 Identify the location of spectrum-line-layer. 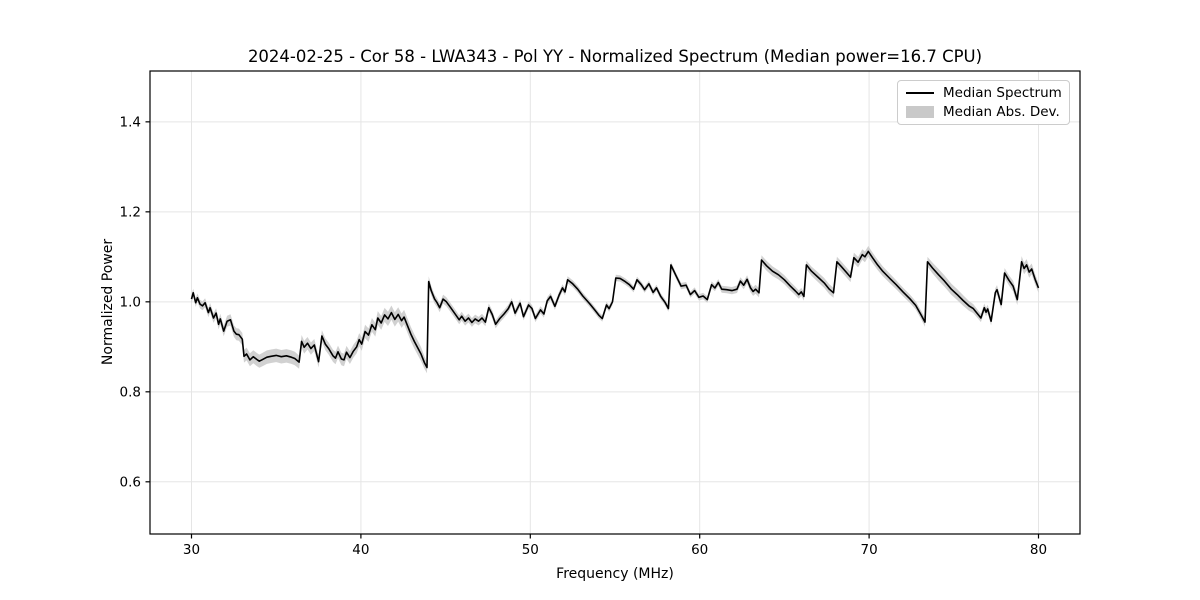
(615, 309).